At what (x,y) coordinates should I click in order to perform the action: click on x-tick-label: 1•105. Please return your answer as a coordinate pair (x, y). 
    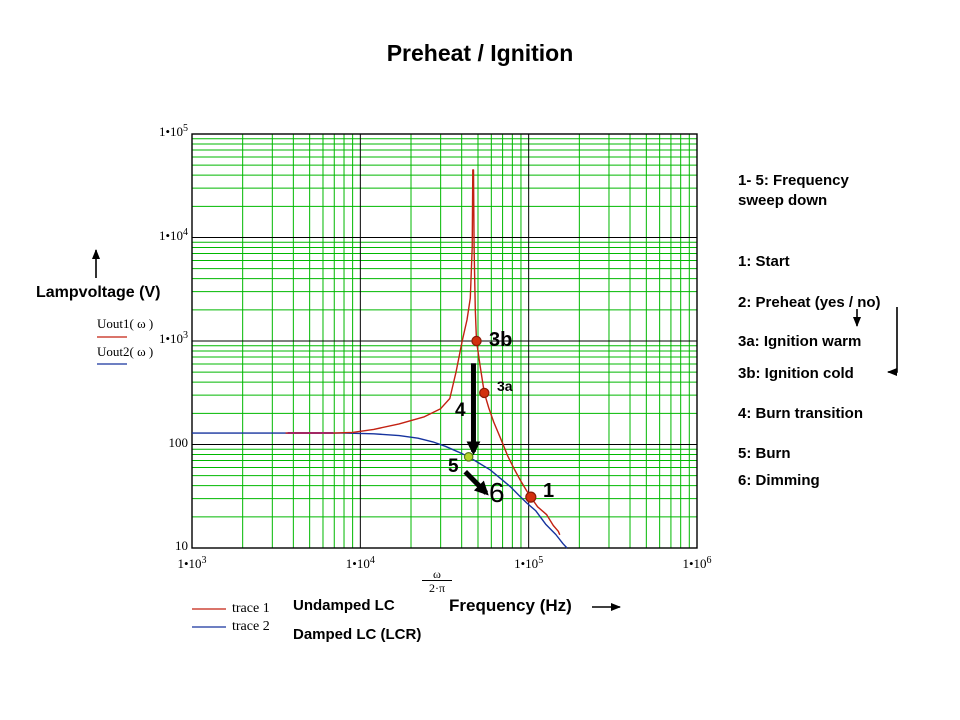
    Looking at the image, I should click on (529, 563).